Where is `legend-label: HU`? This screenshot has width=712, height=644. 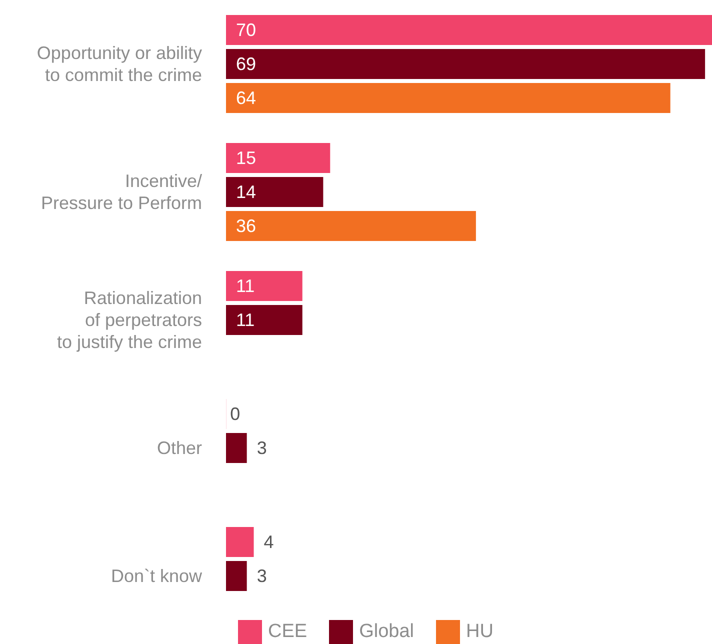
legend-label: HU is located at coordinates (479, 632).